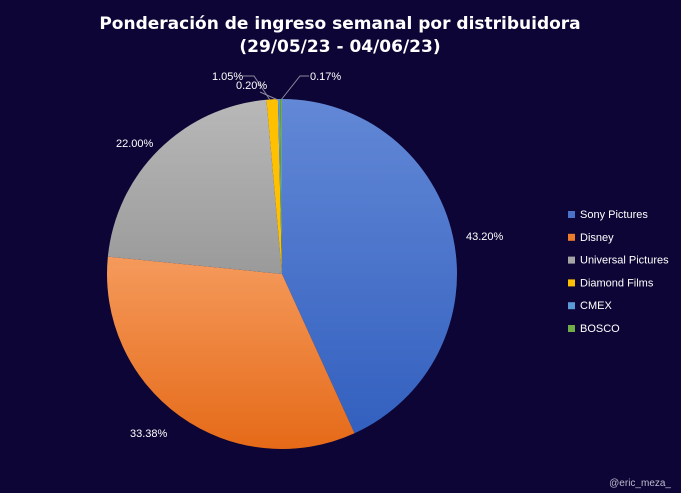 The height and width of the screenshot is (493, 681). What do you see at coordinates (227, 77) in the screenshot?
I see `data-label: 1.05%` at bounding box center [227, 77].